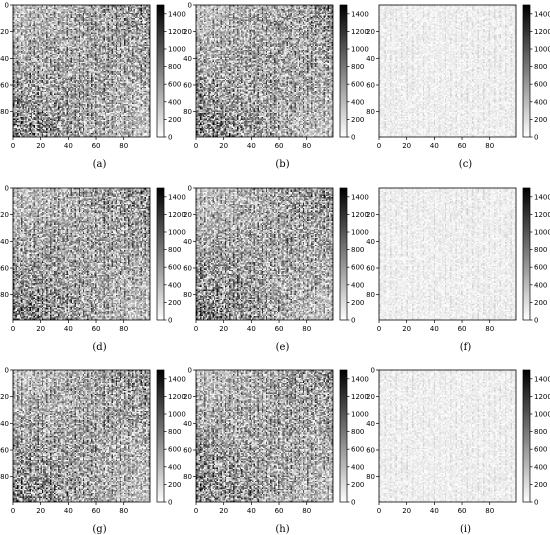  What do you see at coordinates (542, 233) in the screenshot?
I see `colorbar-tick-label: 1000` at bounding box center [542, 233].